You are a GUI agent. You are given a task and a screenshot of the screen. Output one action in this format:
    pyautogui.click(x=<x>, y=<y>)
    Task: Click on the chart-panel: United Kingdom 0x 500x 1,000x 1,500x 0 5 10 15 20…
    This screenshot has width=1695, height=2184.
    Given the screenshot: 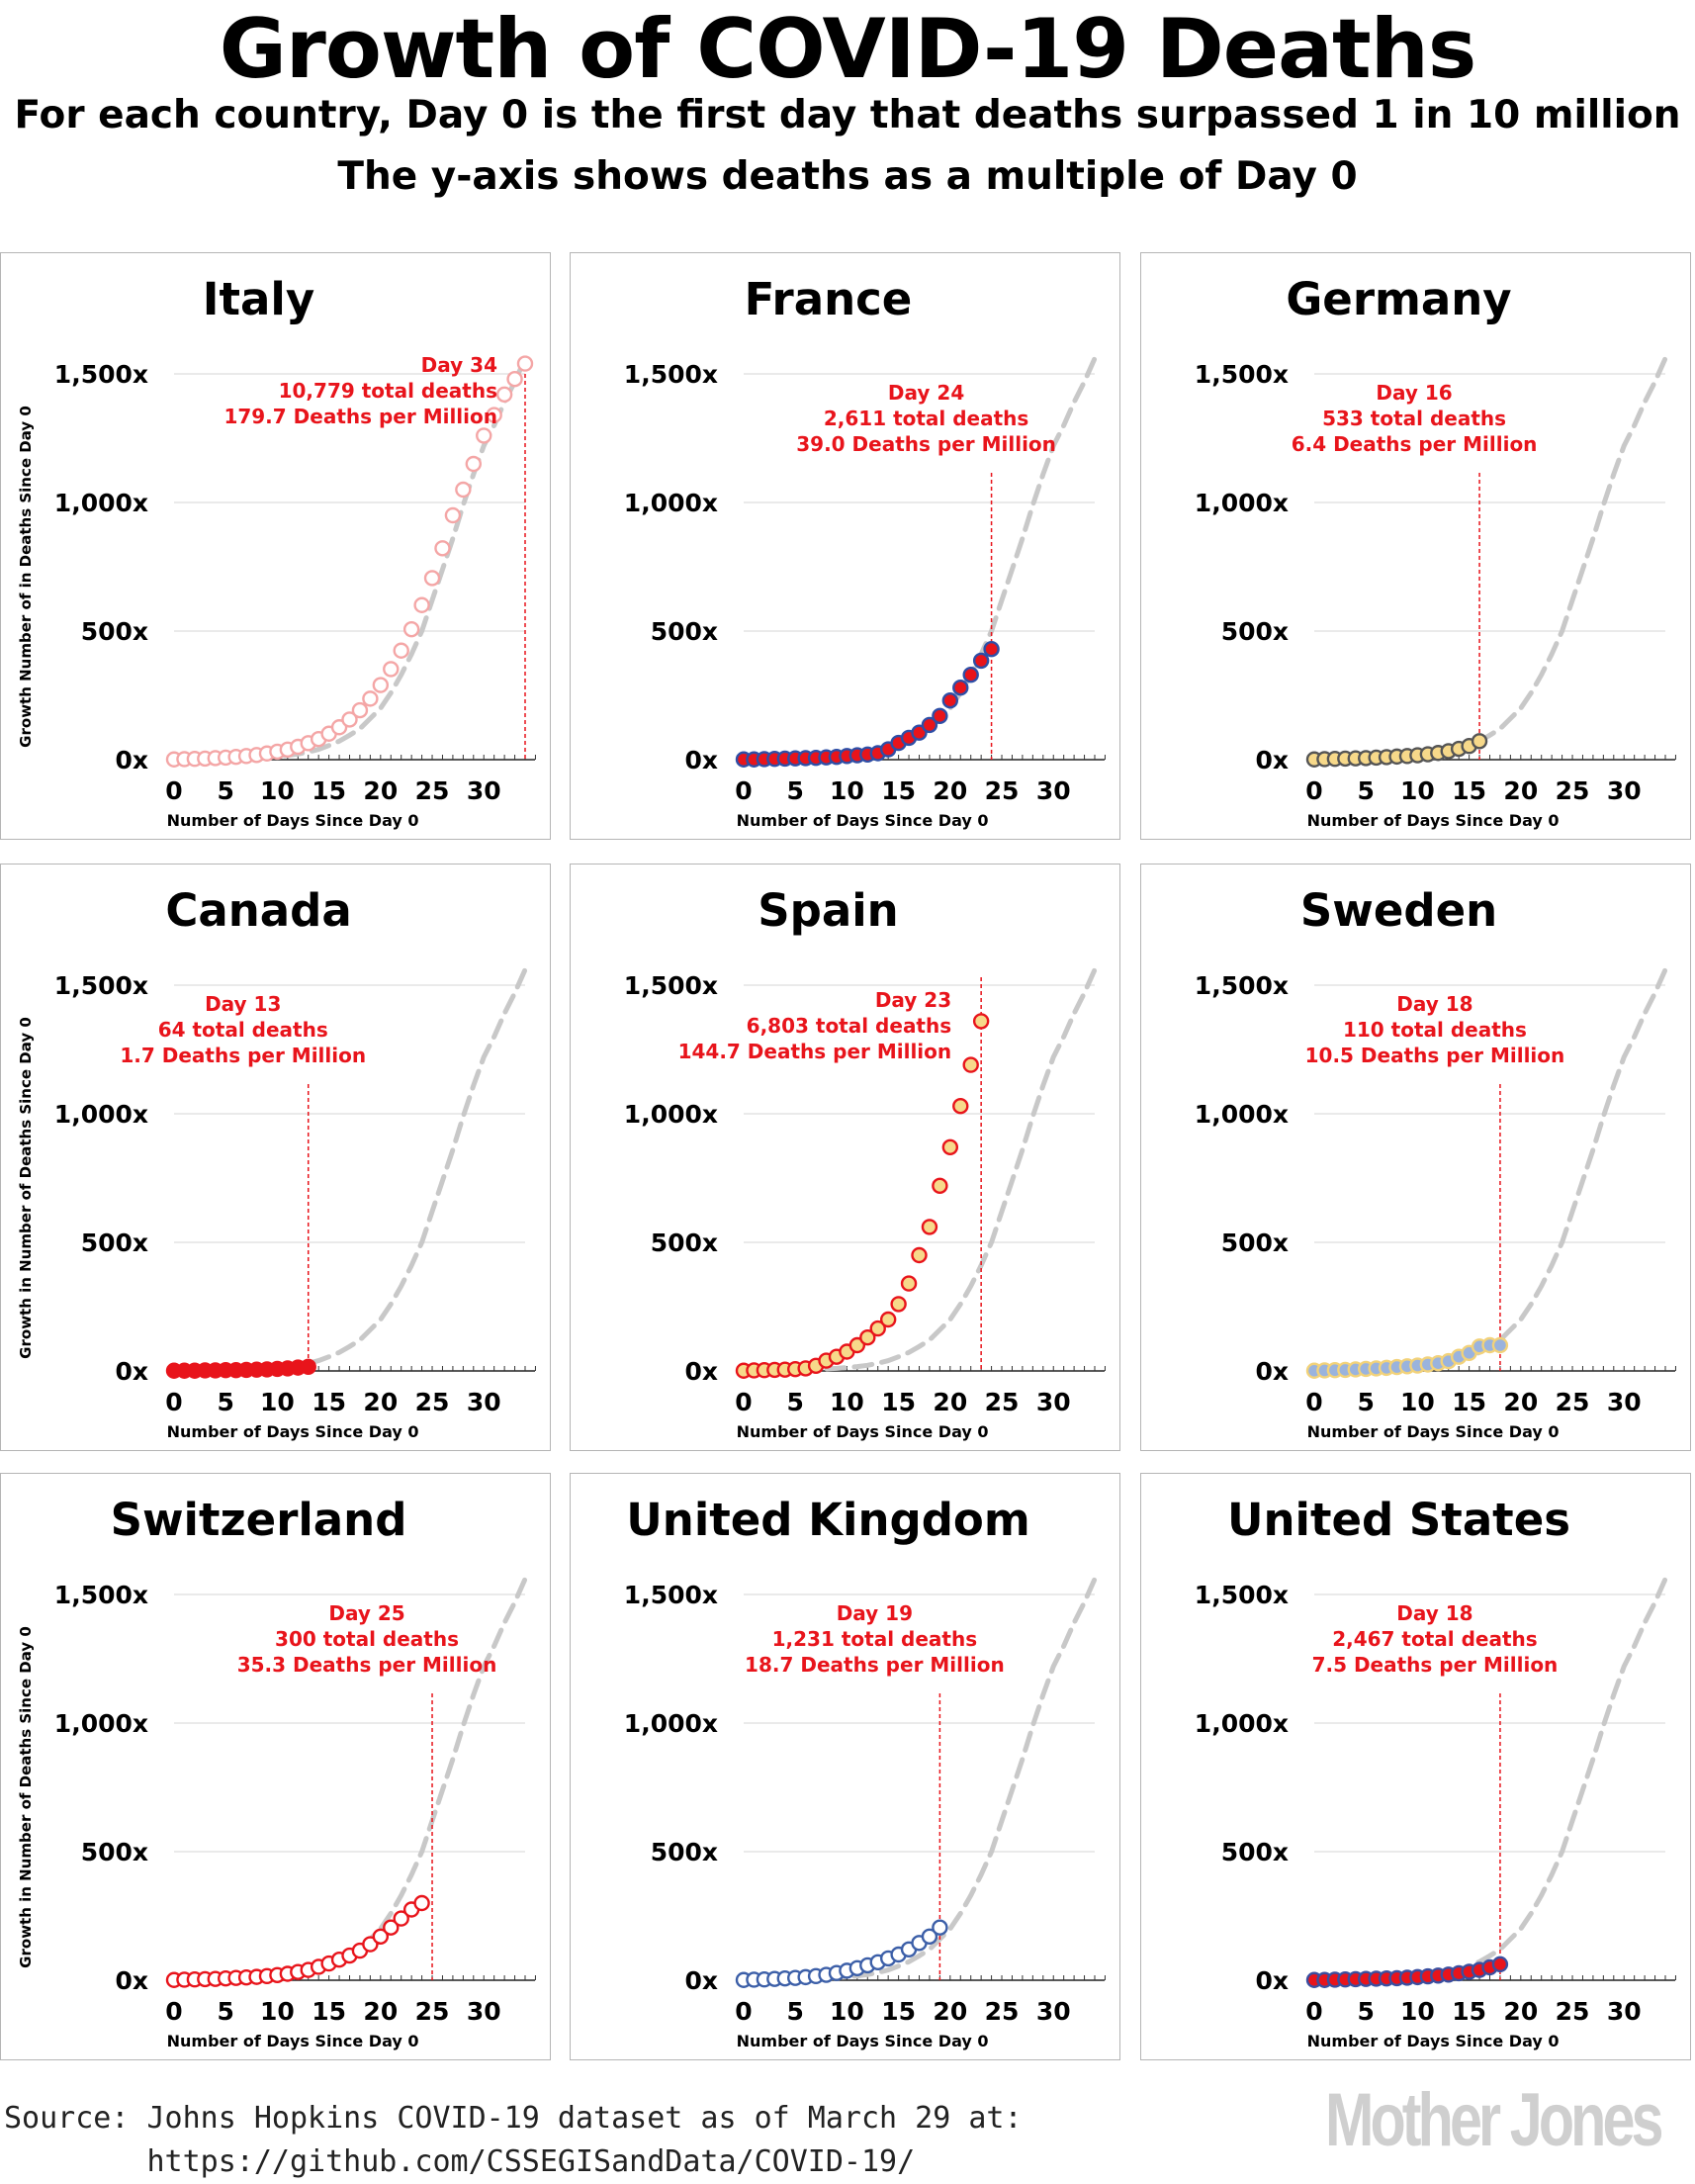 What is the action you would take?
    pyautogui.click(x=845, y=1766)
    